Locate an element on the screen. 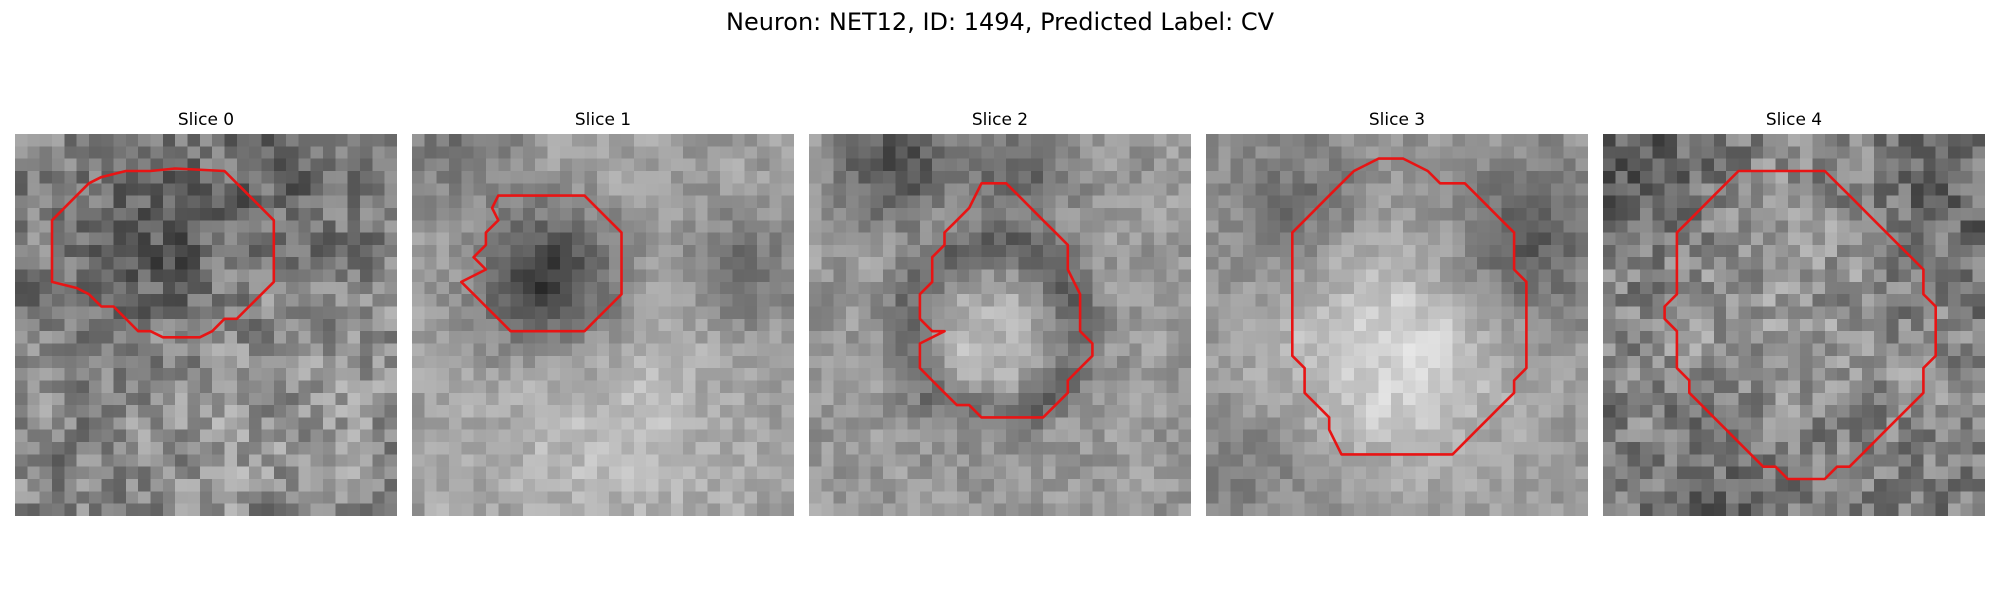  slice-0-pixels is located at coordinates (206, 325).